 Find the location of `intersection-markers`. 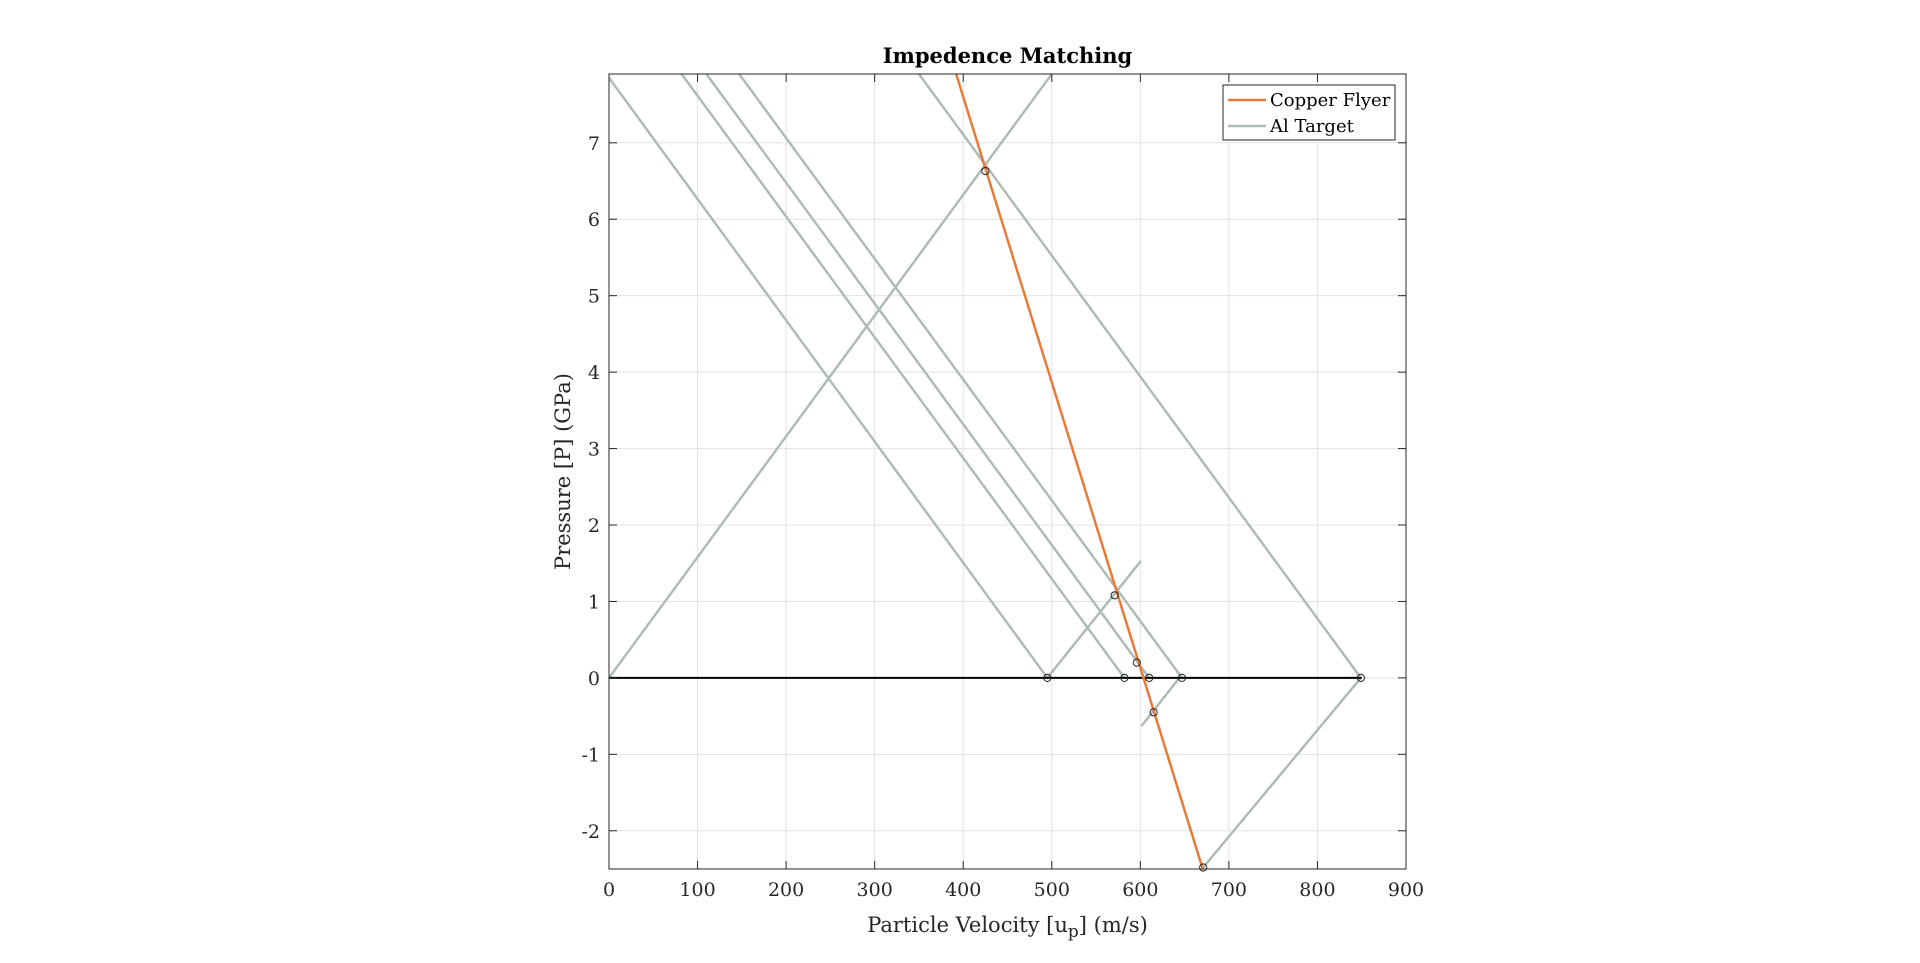

intersection-markers is located at coordinates (1173, 519).